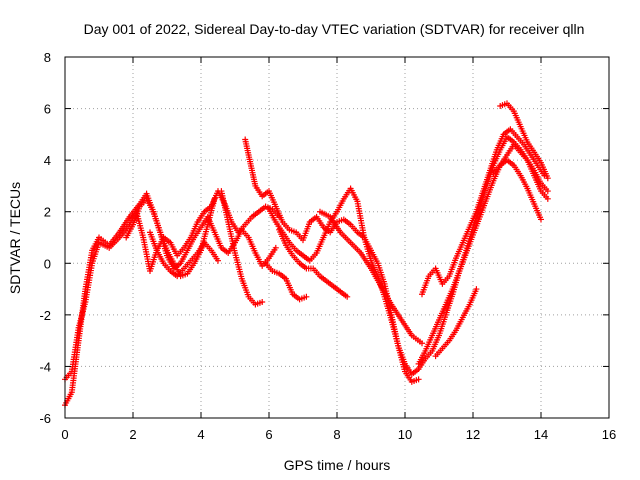  Describe the element at coordinates (172, 285) in the screenshot. I see `series-sat-b` at that location.